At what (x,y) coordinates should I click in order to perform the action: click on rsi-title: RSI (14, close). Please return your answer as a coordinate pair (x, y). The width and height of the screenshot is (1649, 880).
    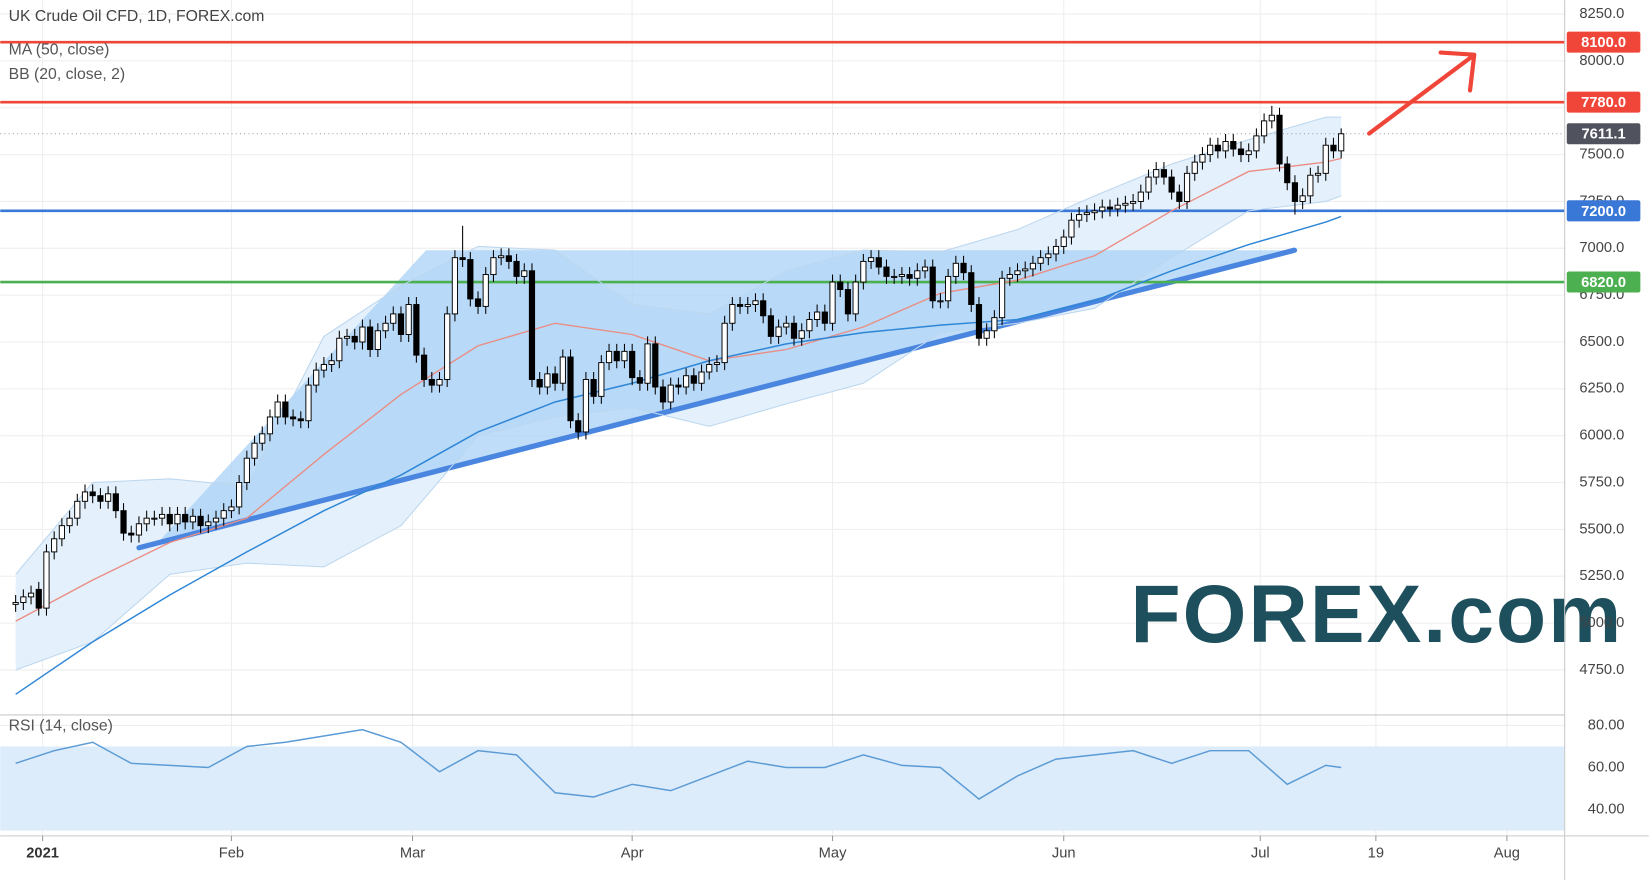
    Looking at the image, I should click on (61, 726).